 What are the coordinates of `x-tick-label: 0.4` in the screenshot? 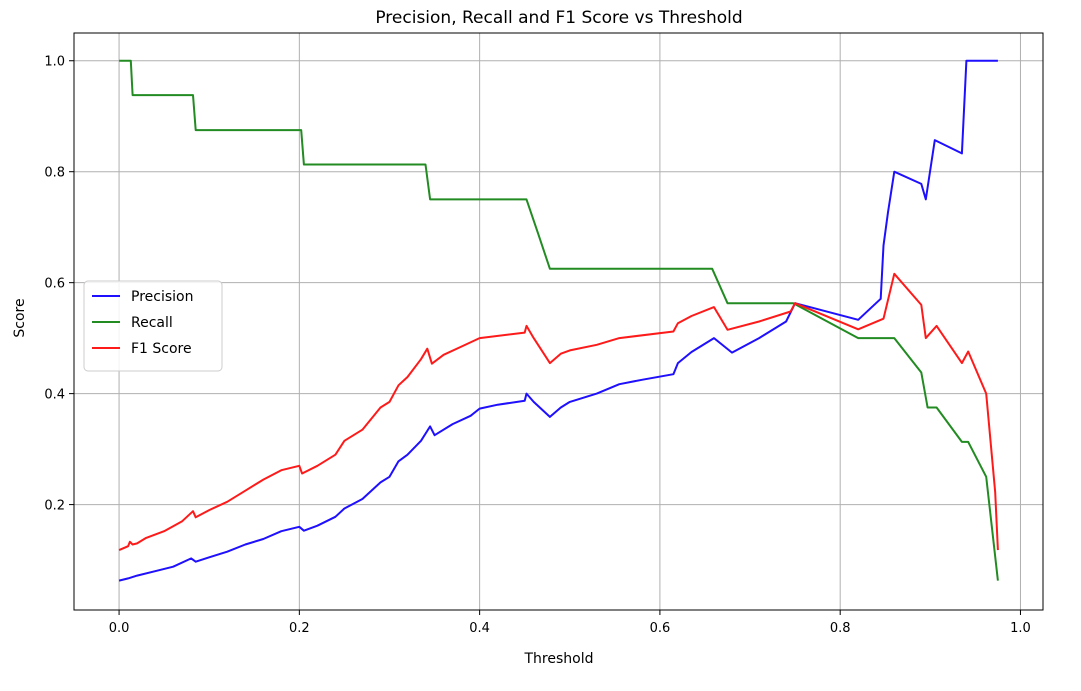 It's located at (479, 628).